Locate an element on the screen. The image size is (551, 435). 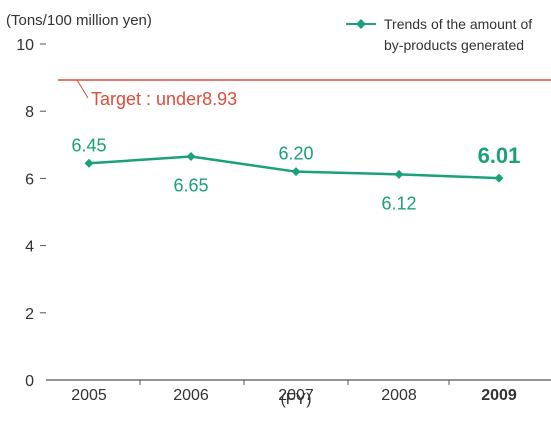
data-point-2009 is located at coordinates (499, 178).